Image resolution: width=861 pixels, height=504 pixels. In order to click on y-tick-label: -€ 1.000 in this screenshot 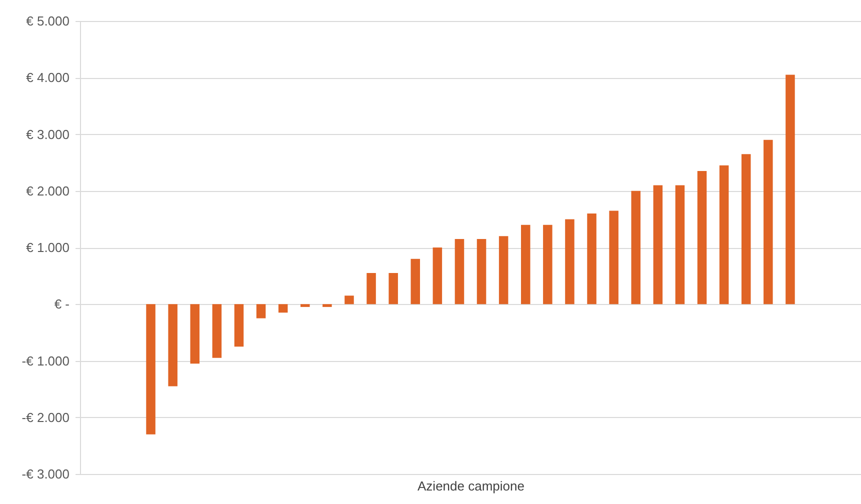, I will do `click(46, 360)`.